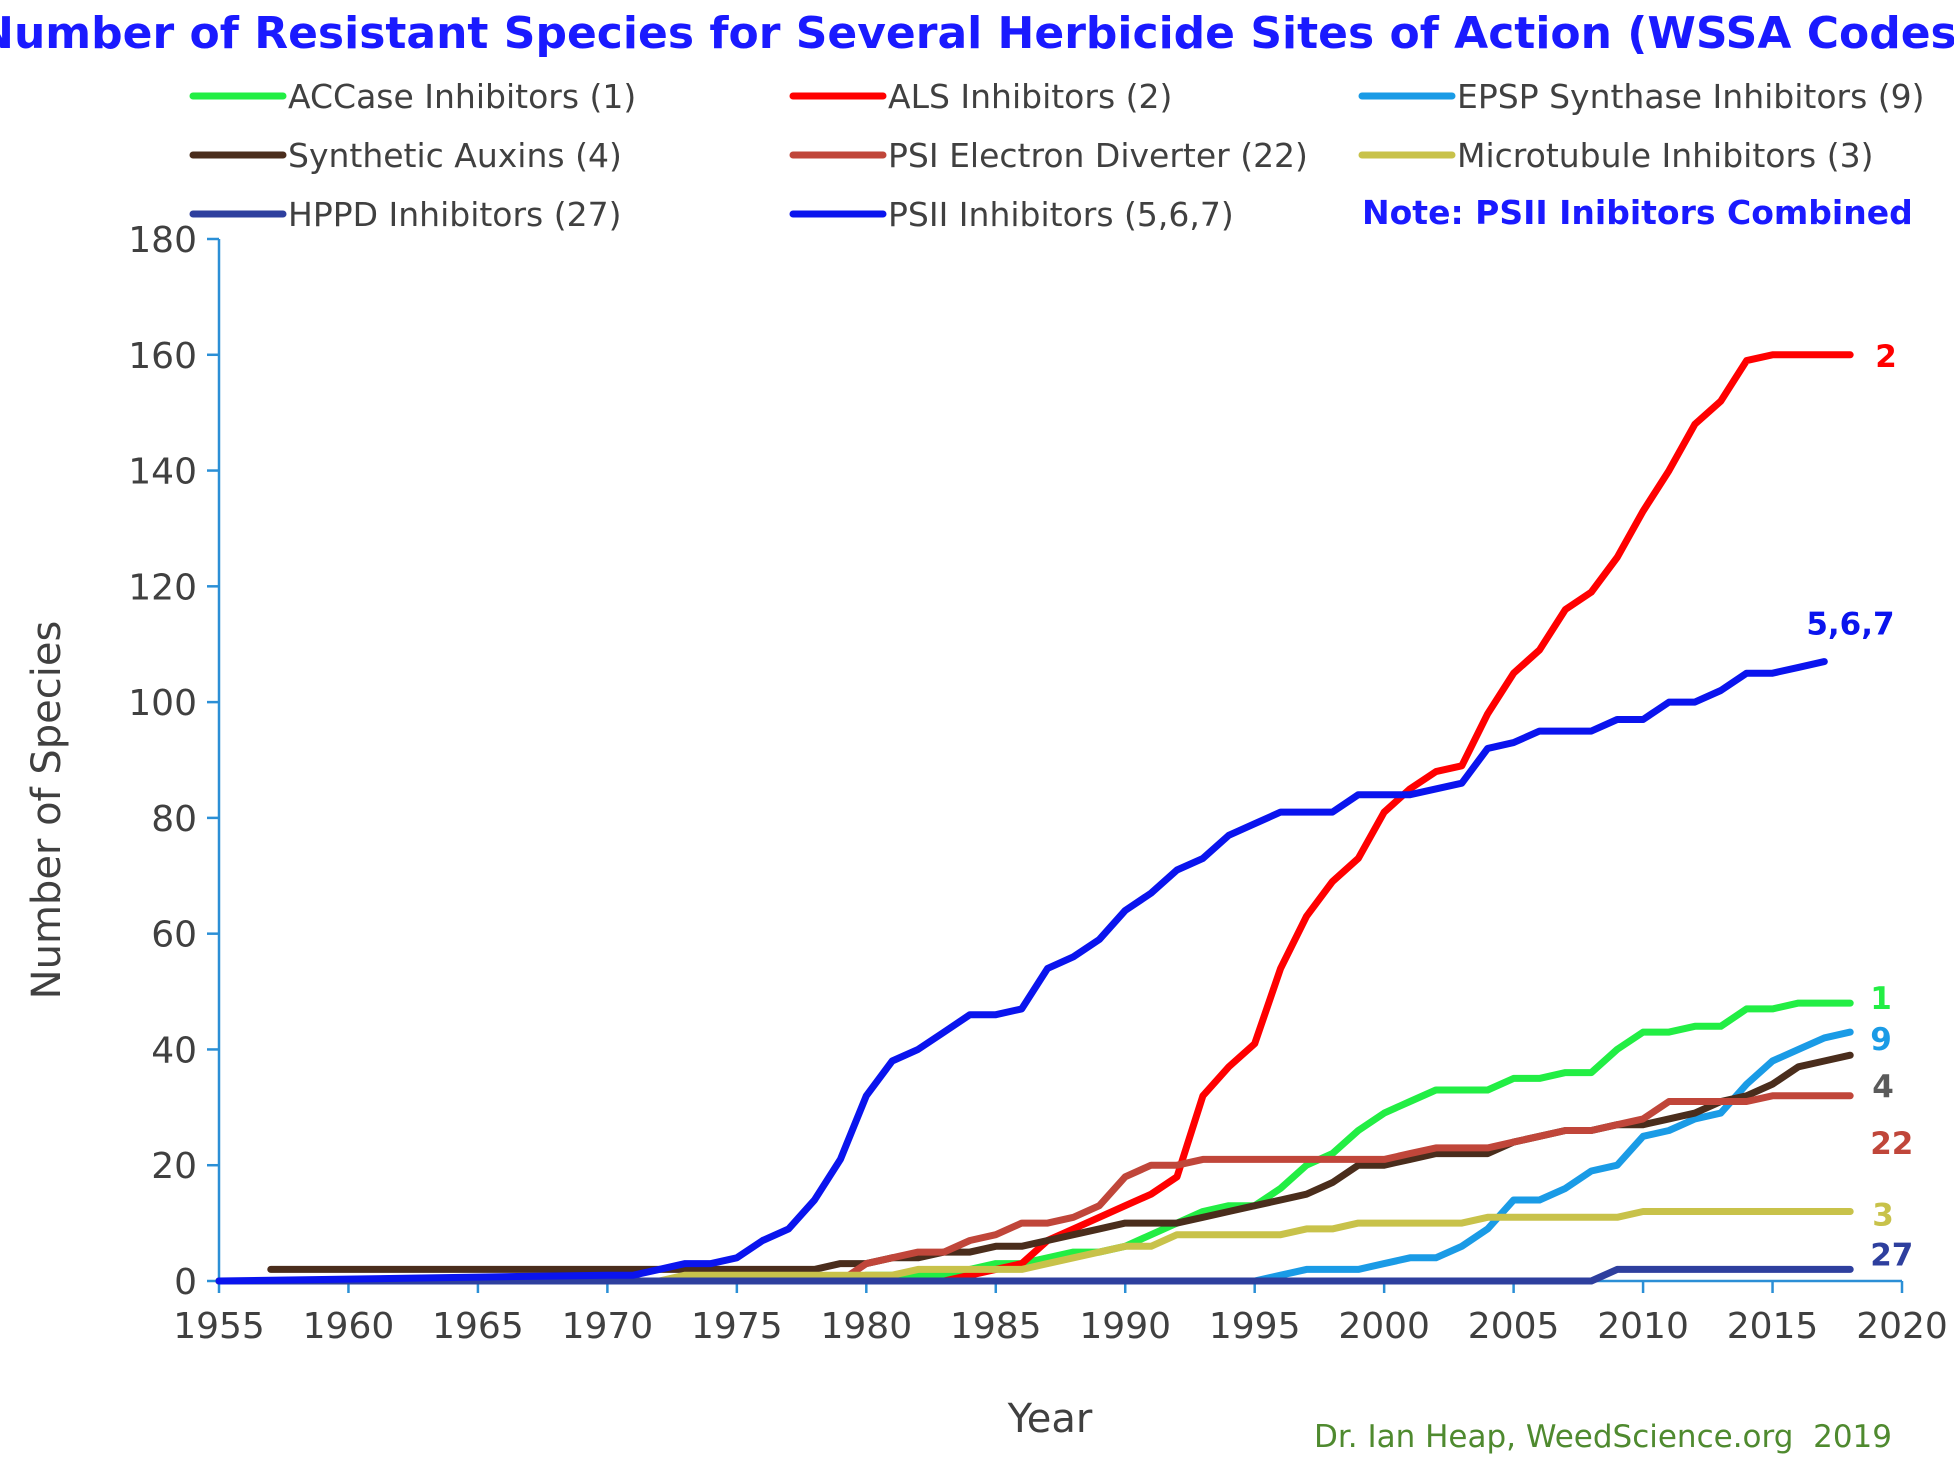 The image size is (1954, 1464). Describe the element at coordinates (1050, 1419) in the screenshot. I see `x-axis-label: Year` at that location.